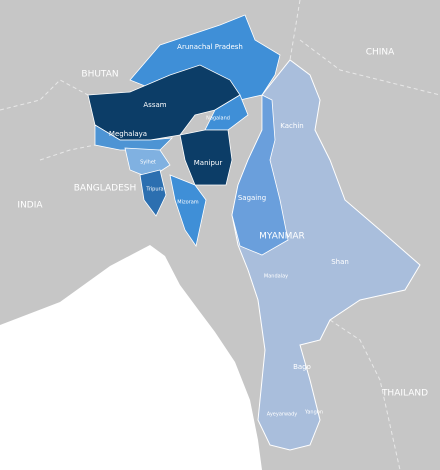 The height and width of the screenshot is (470, 440). What do you see at coordinates (252, 198) in the screenshot?
I see `region-label: Sagaing` at bounding box center [252, 198].